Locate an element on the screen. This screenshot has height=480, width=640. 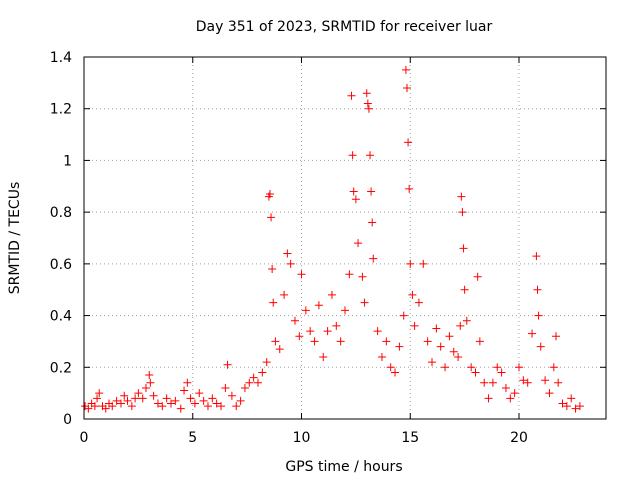
x-tick-label: 20 is located at coordinates (519, 438).